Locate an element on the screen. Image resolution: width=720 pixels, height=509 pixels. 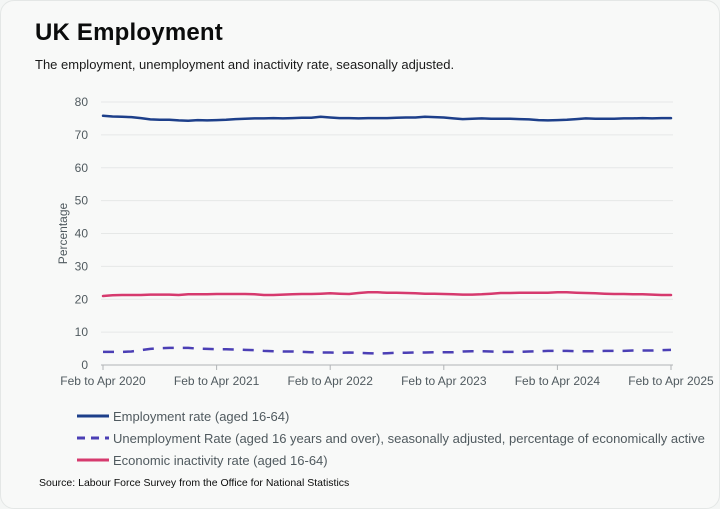
legend-swatch-inactivity is located at coordinates (93, 460).